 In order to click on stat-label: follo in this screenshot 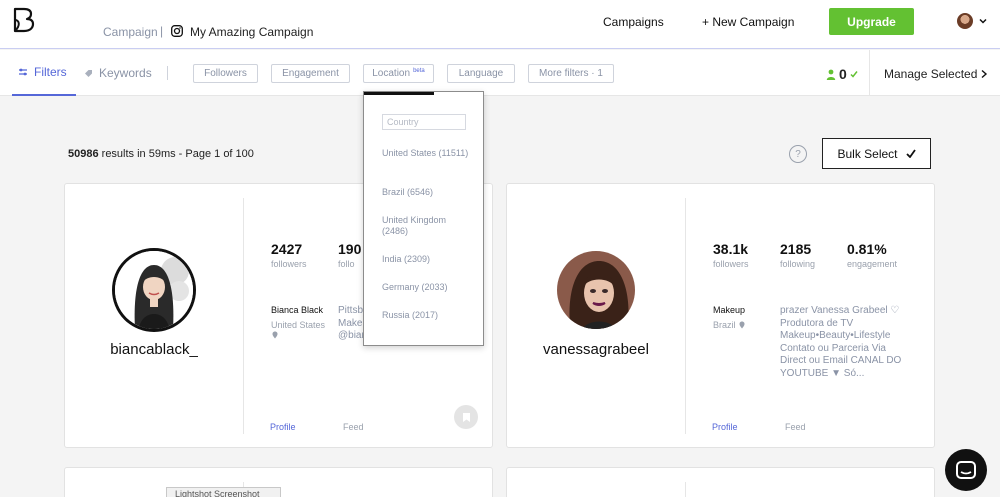, I will do `click(346, 264)`.